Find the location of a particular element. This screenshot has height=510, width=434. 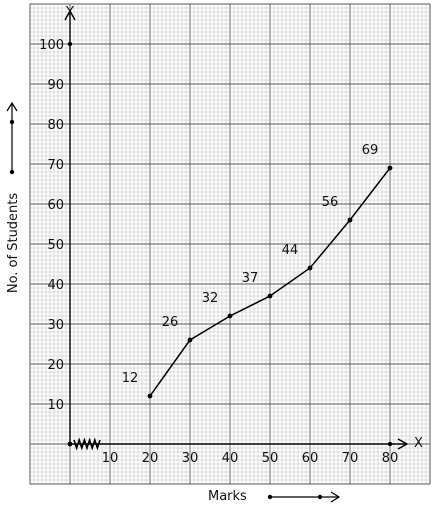

y-tick-label: 80 is located at coordinates (55, 125).